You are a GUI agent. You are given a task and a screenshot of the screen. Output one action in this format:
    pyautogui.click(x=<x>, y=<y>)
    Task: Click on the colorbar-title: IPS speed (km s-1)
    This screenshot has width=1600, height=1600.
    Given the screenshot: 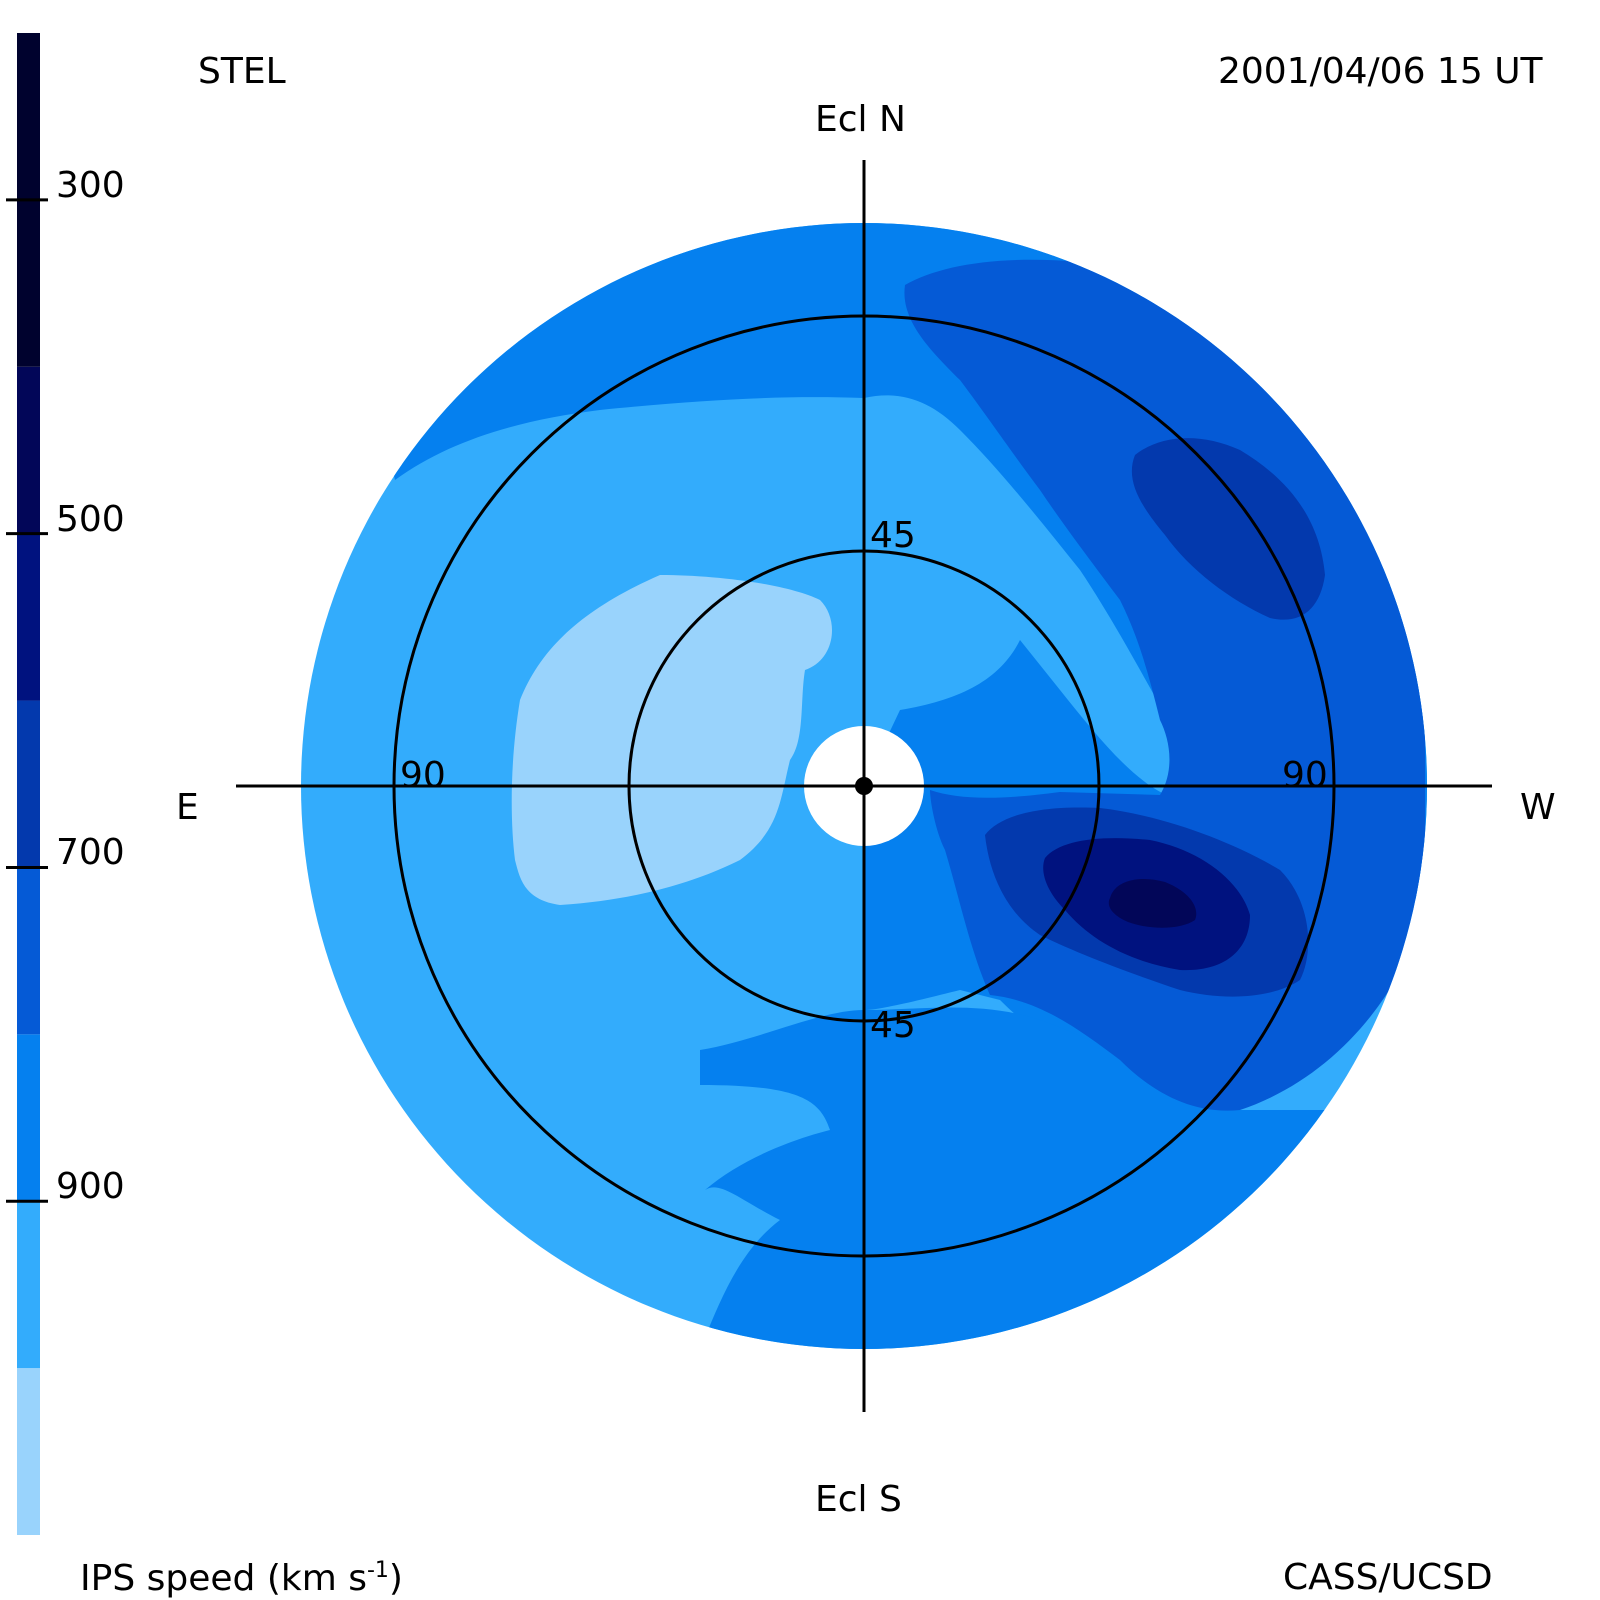 What is the action you would take?
    pyautogui.click(x=241, y=1578)
    